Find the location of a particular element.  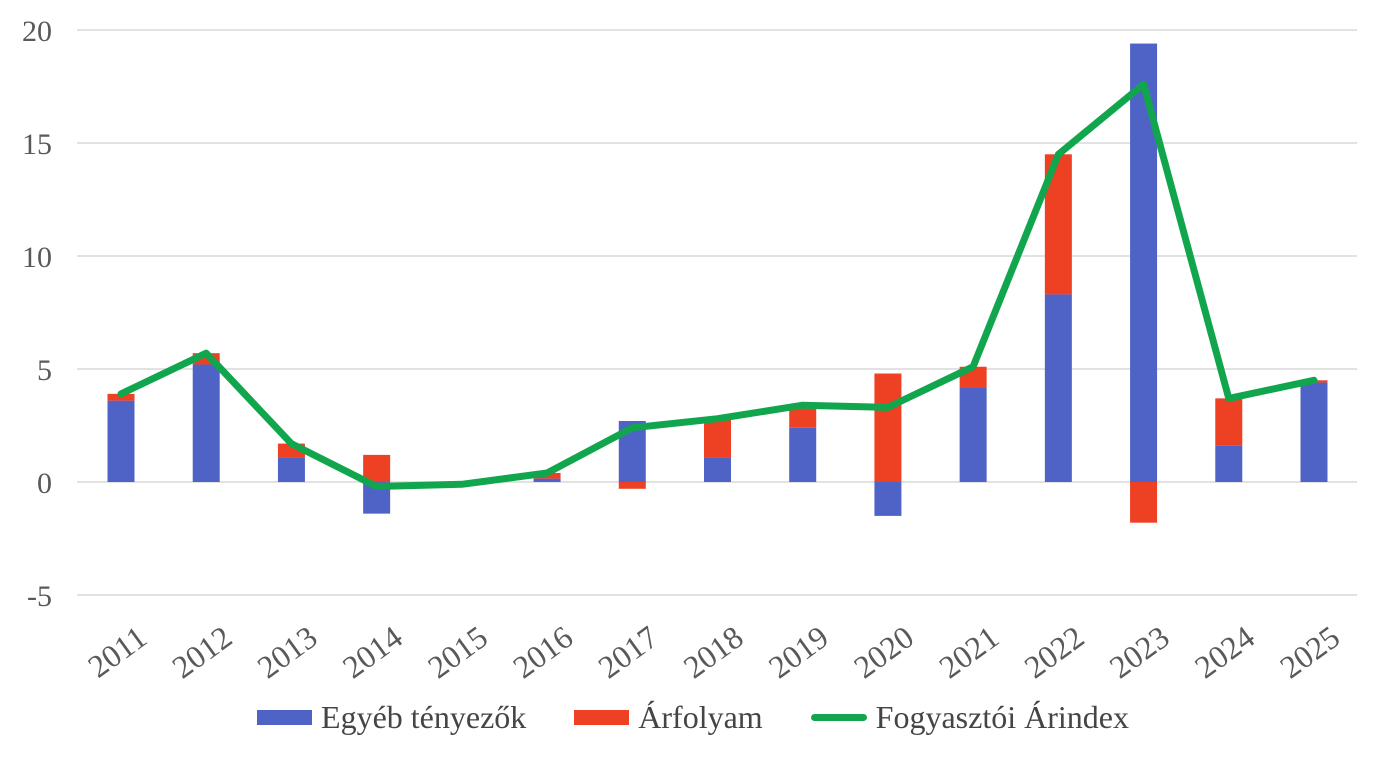

bar-egyeb-tenyezok-2020 is located at coordinates (888, 499).